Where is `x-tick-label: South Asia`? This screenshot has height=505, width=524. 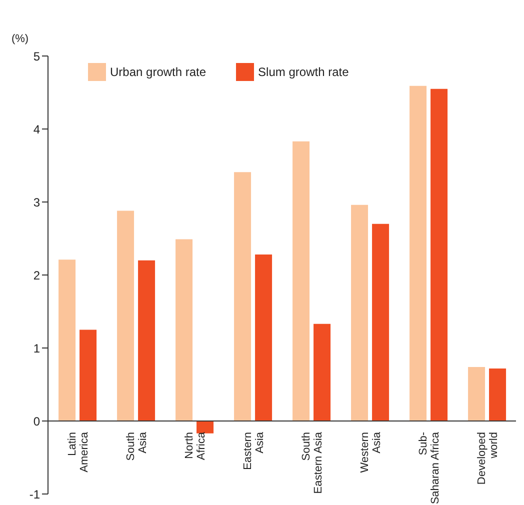
x-tick-label: South Asia is located at coordinates (136, 446).